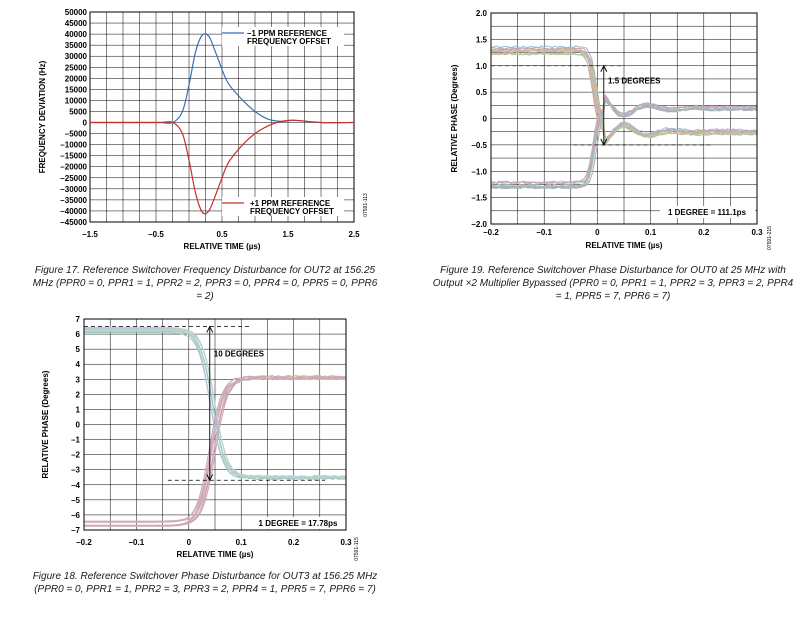 This screenshot has height=618, width=808. What do you see at coordinates (73, 145) in the screenshot?
I see `y-tick-label: –10000` at bounding box center [73, 145].